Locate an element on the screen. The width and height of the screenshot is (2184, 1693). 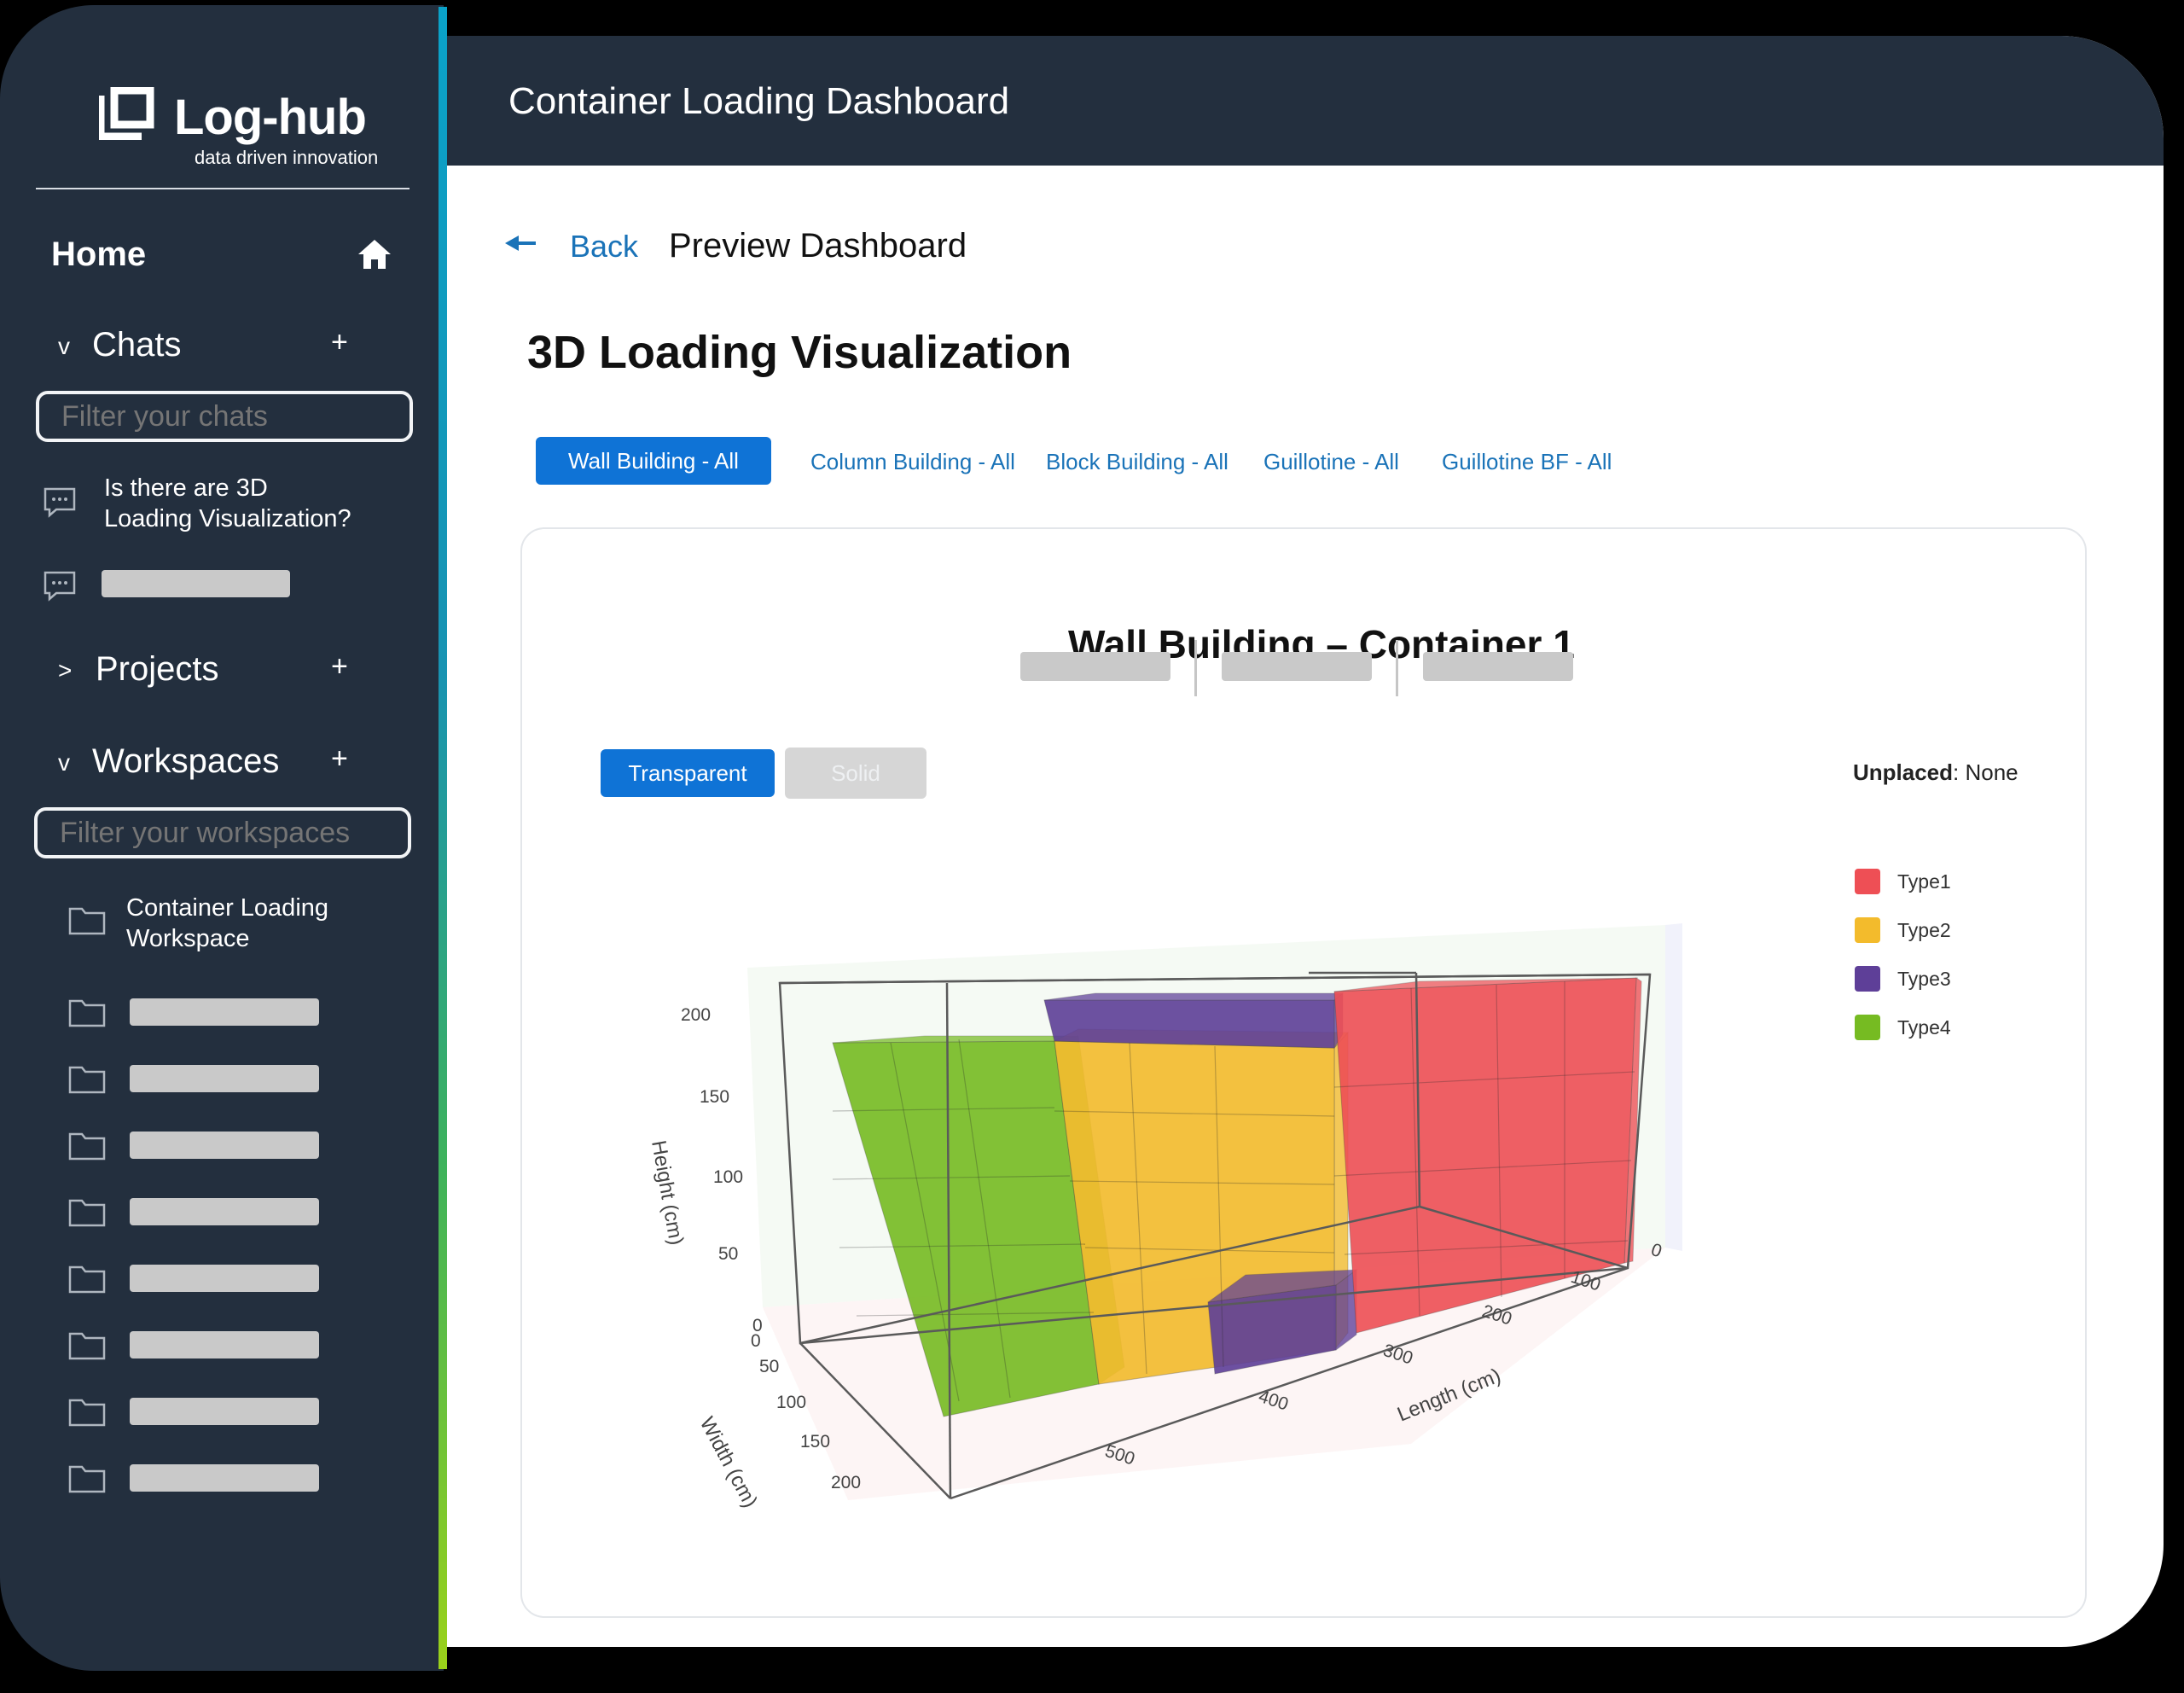
unplaced-value: : None is located at coordinates (1986, 772).